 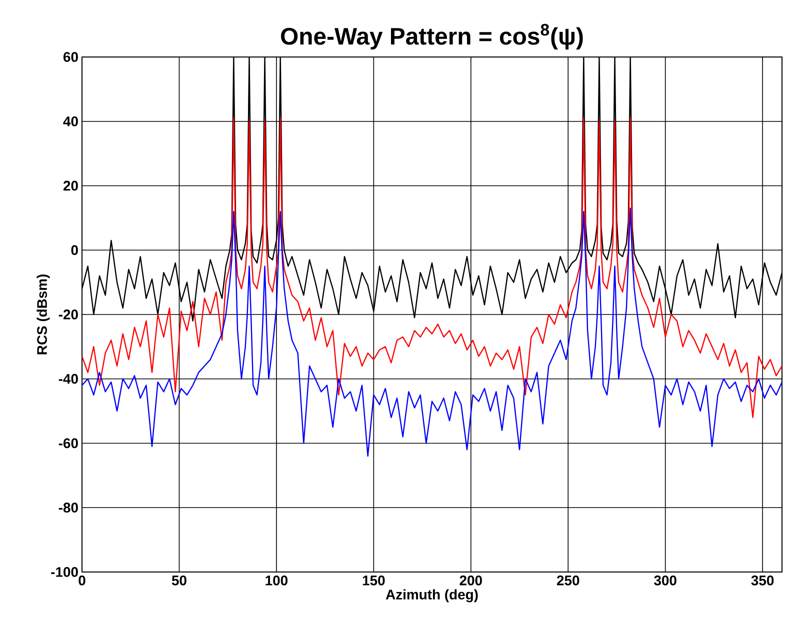 What do you see at coordinates (70, 121) in the screenshot?
I see `y-tick-label: 40` at bounding box center [70, 121].